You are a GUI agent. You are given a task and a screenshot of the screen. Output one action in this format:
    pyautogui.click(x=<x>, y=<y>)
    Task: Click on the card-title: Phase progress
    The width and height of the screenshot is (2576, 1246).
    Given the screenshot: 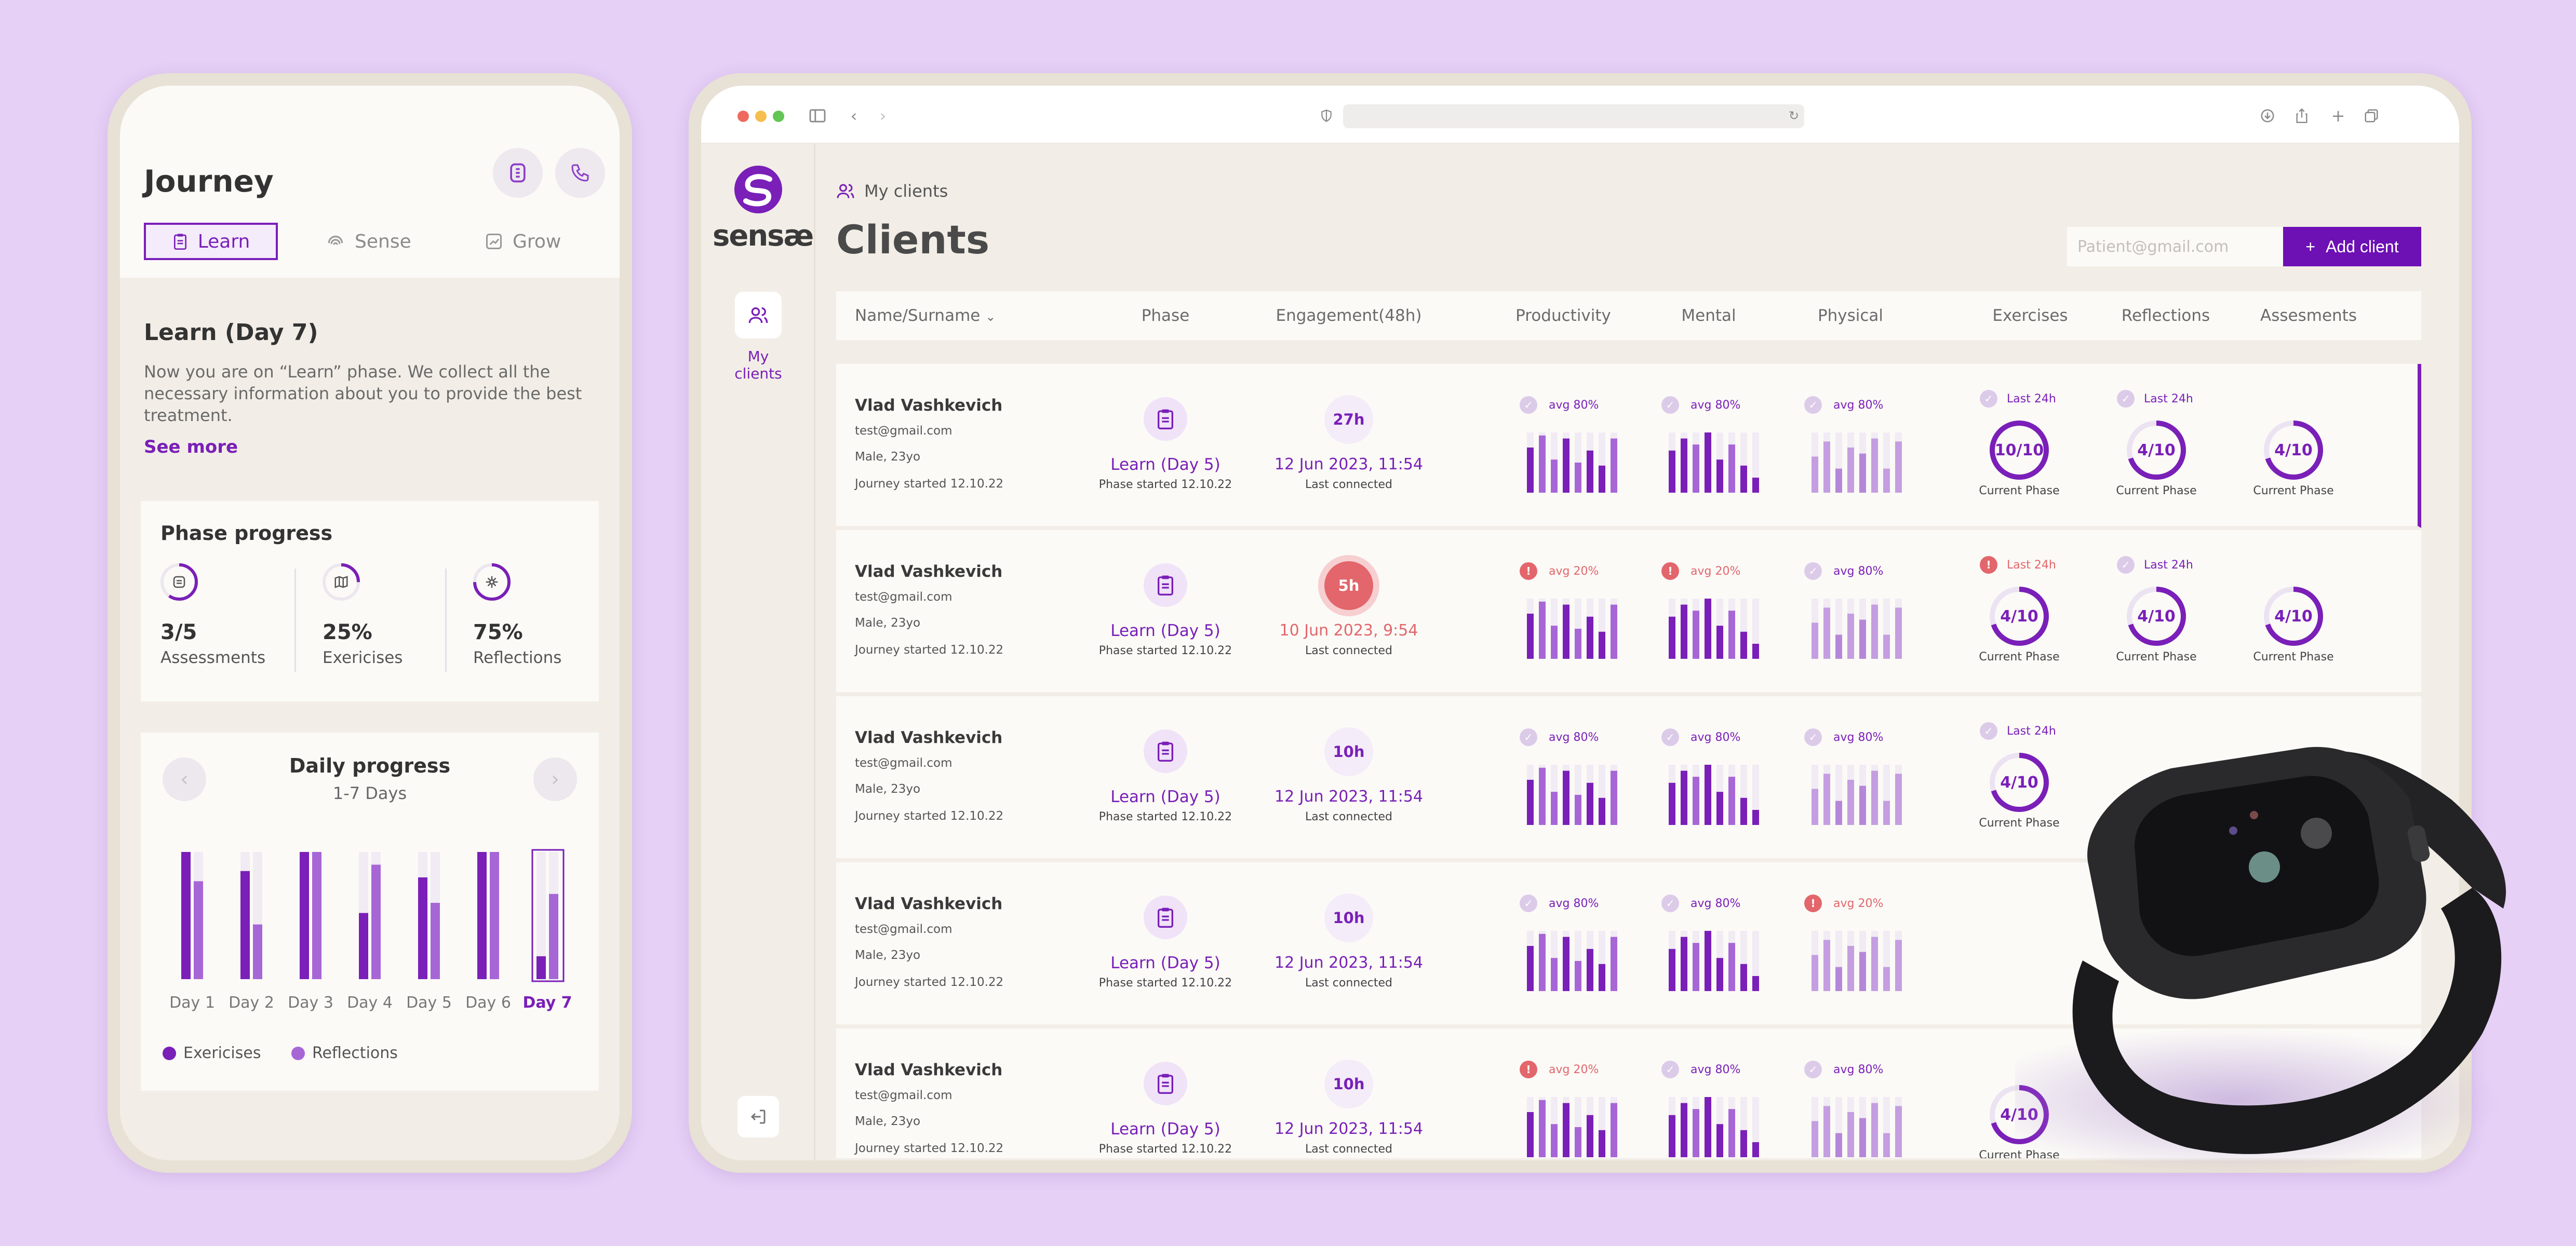 What is the action you would take?
    pyautogui.click(x=247, y=534)
    